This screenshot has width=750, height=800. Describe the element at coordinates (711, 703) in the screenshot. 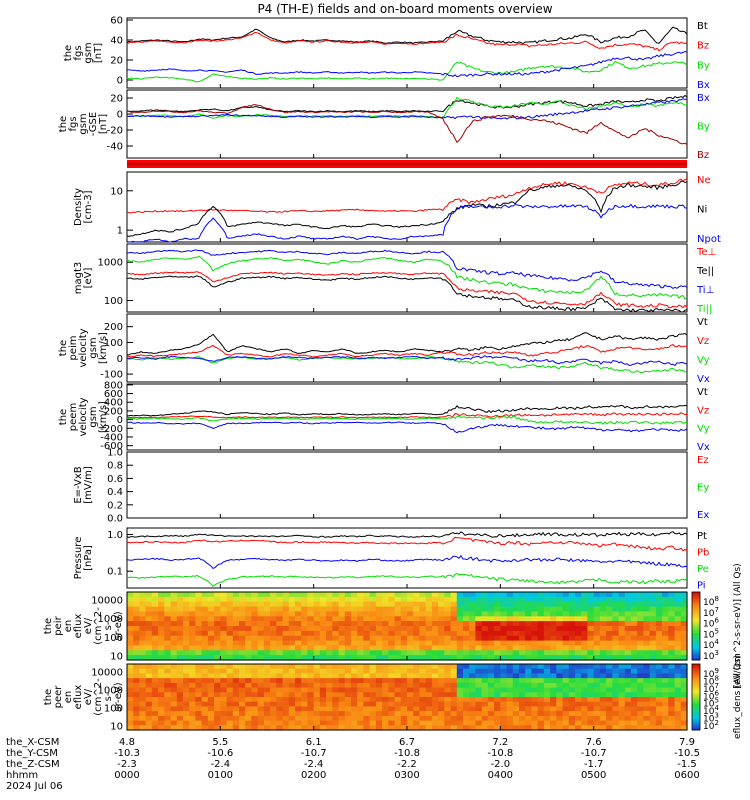

I see `colorbar-tick: 10⁵` at that location.